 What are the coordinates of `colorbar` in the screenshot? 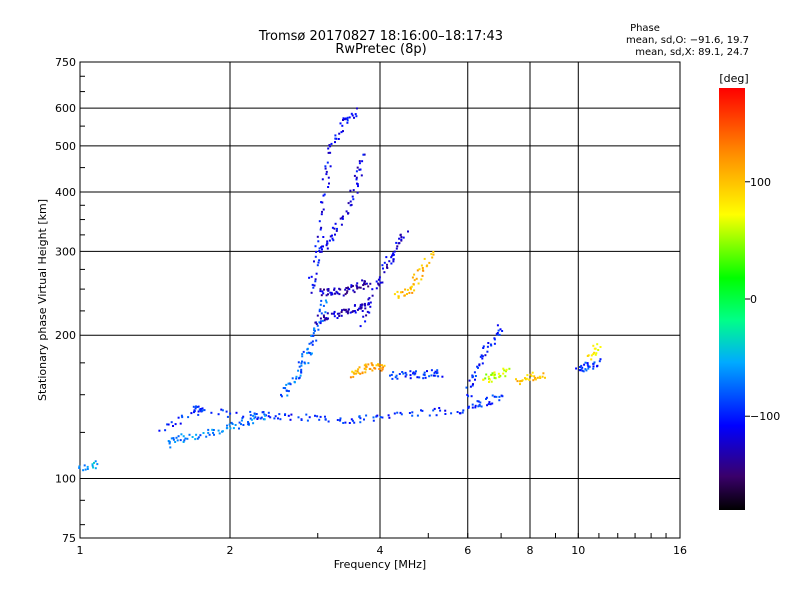 It's located at (732, 299).